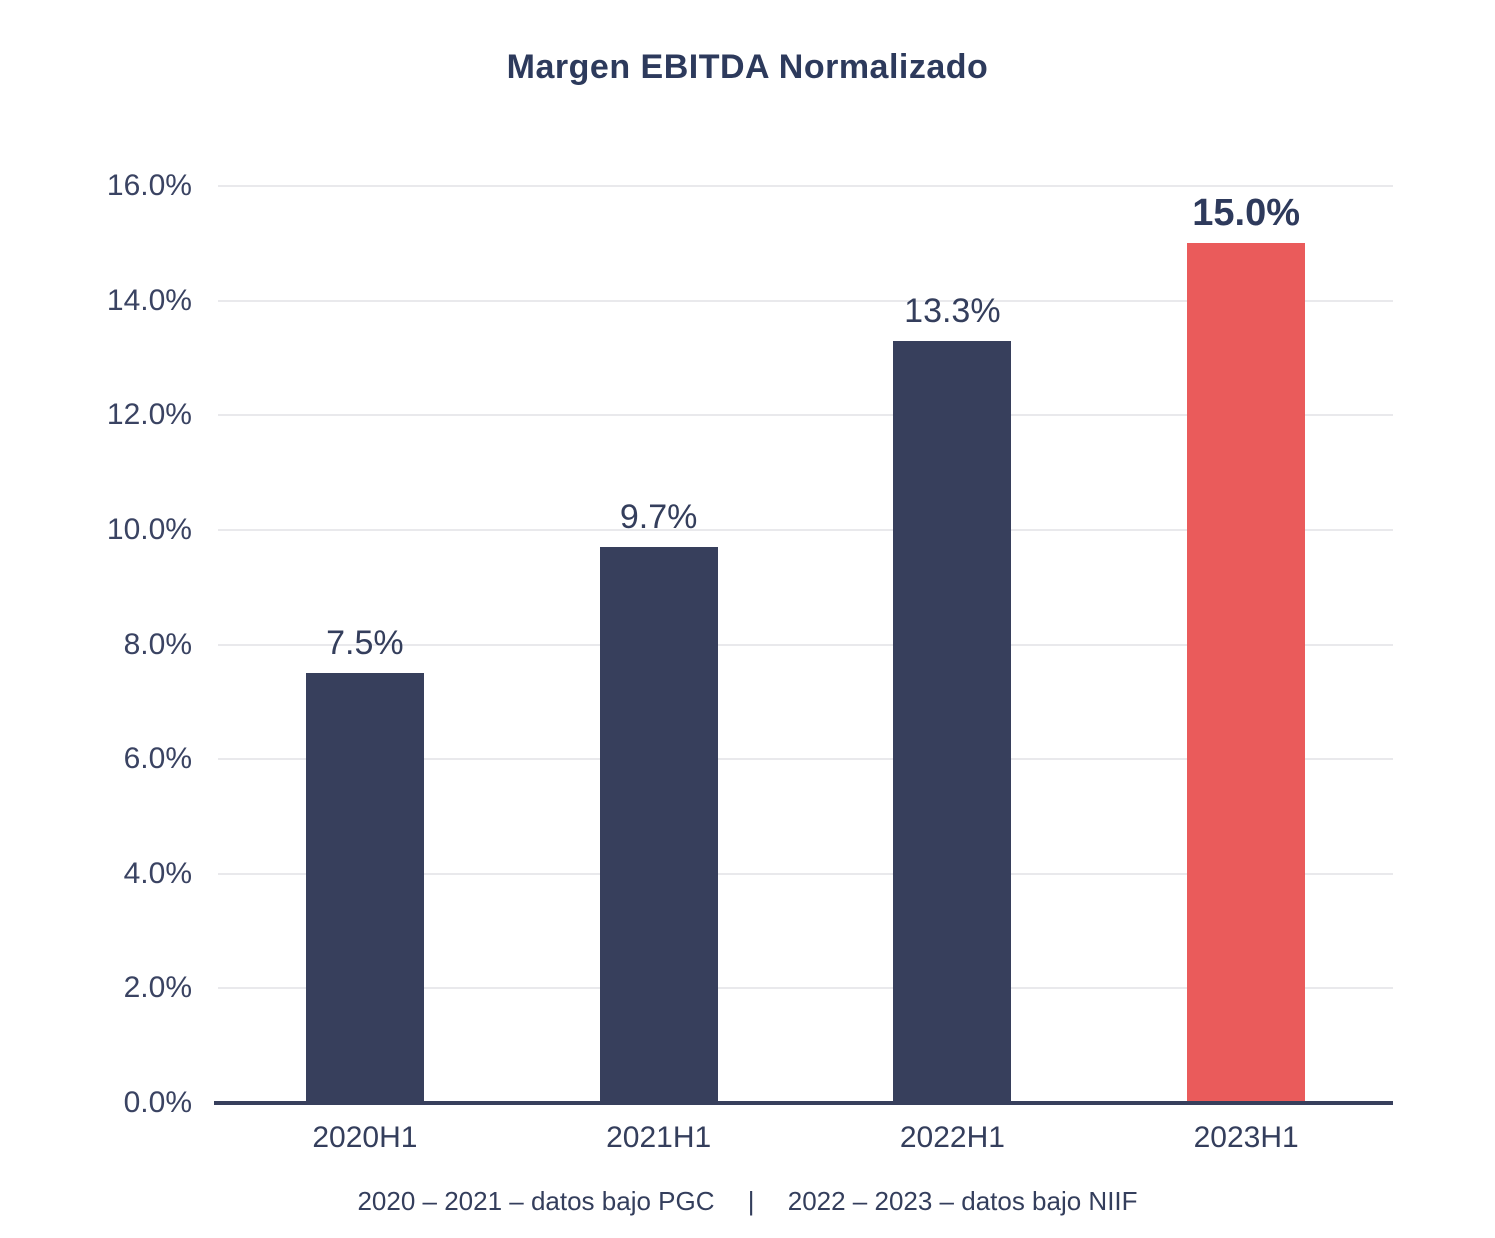 The image size is (1495, 1238). What do you see at coordinates (149, 300) in the screenshot?
I see `y-tick-14.0%: 14.0%` at bounding box center [149, 300].